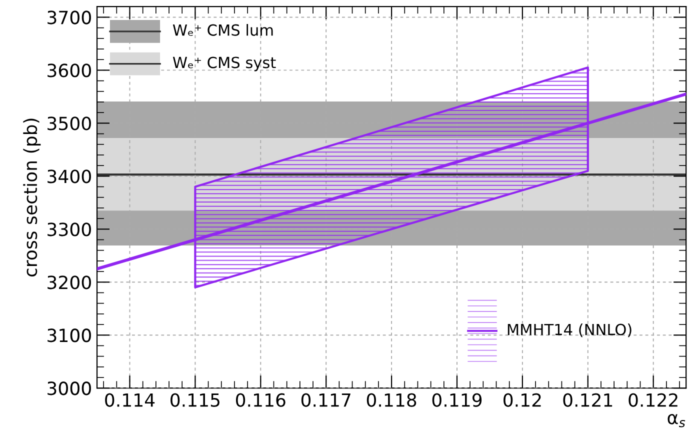 The height and width of the screenshot is (441, 693). Describe the element at coordinates (224, 64) in the screenshot. I see `legend-label: Wₑ⁺ CMS syst` at that location.